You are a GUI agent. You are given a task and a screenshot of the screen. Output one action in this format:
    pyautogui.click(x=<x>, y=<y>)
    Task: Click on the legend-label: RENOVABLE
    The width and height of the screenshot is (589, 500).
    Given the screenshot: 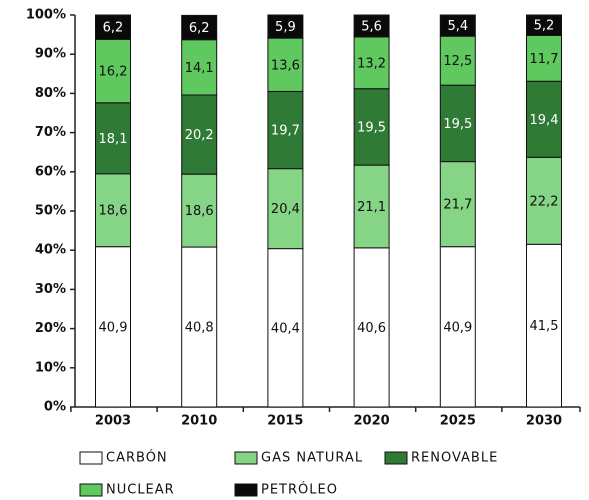 What is the action you would take?
    pyautogui.click(x=454, y=458)
    